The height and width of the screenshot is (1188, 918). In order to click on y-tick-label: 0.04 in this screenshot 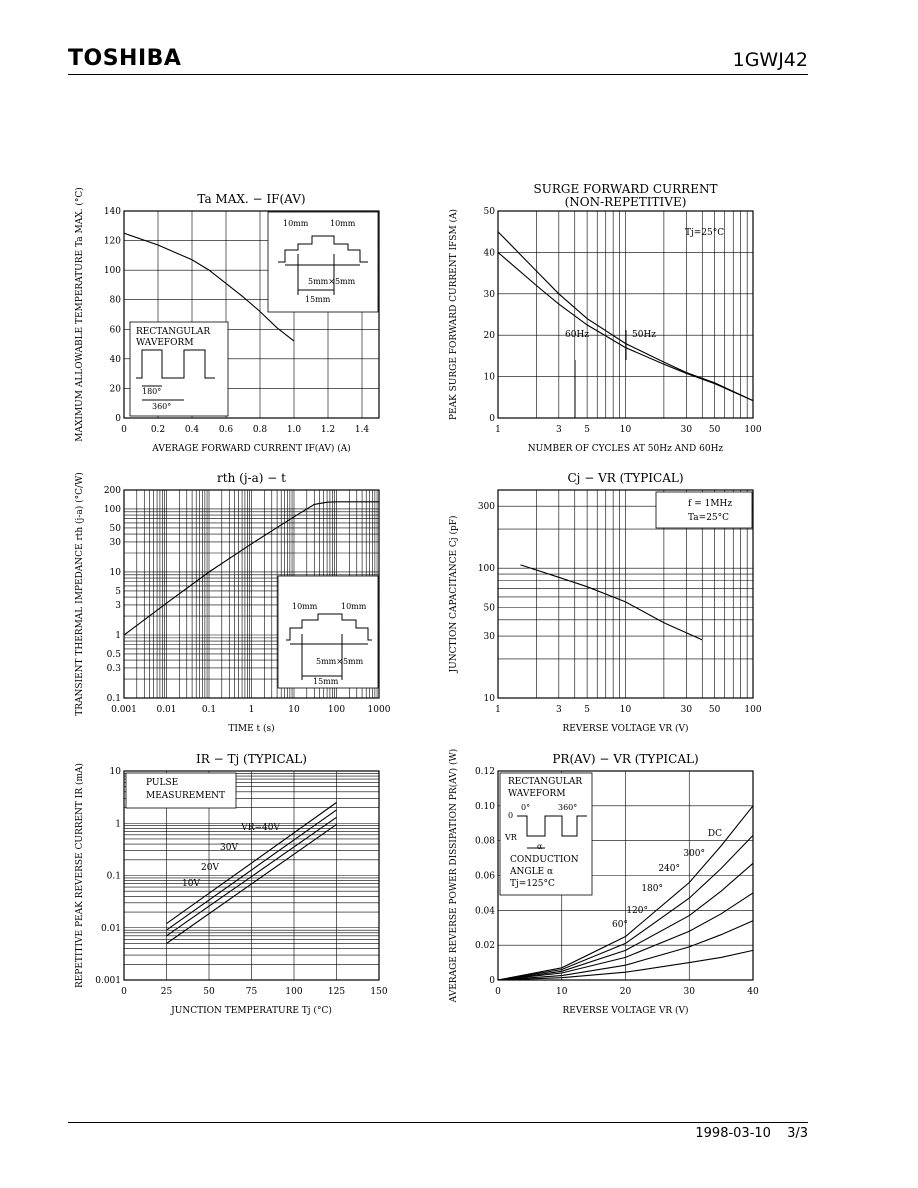, I will do `click(485, 911)`.